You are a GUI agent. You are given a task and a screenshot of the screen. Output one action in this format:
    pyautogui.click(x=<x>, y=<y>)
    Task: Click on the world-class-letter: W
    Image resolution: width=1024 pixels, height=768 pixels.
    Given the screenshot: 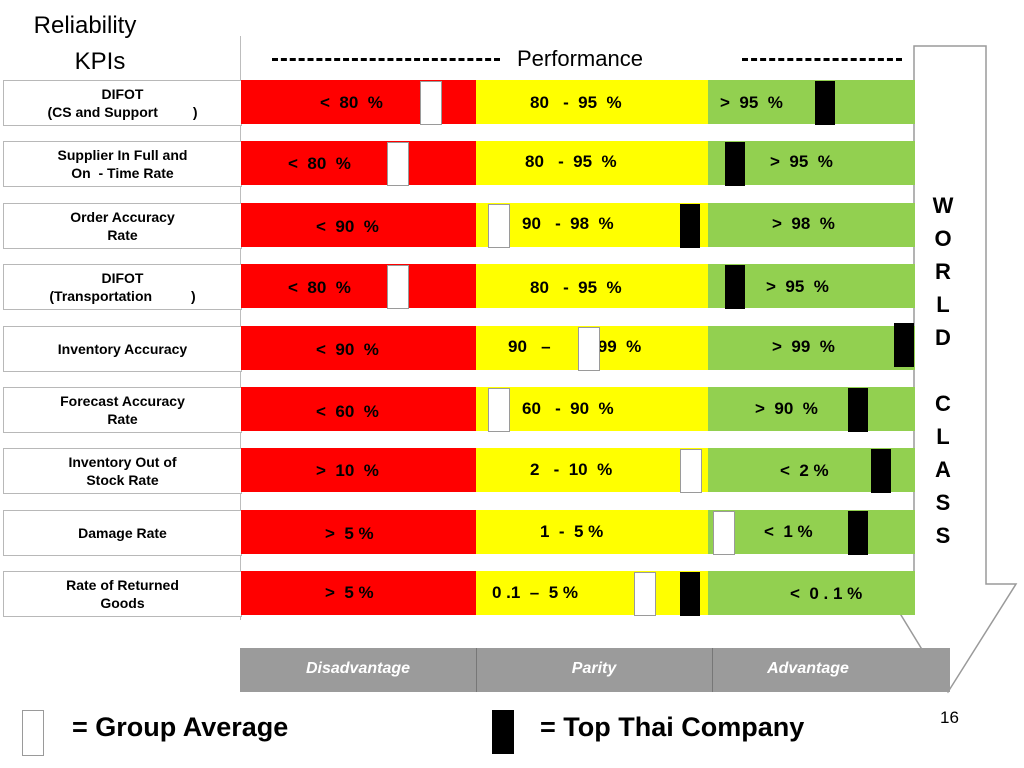 What is the action you would take?
    pyautogui.click(x=943, y=205)
    